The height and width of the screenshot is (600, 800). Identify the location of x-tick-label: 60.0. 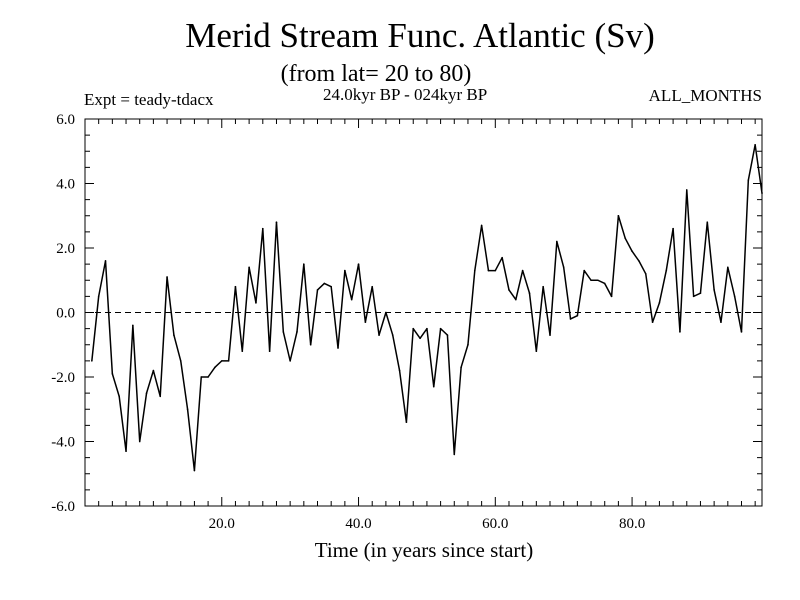
(495, 524).